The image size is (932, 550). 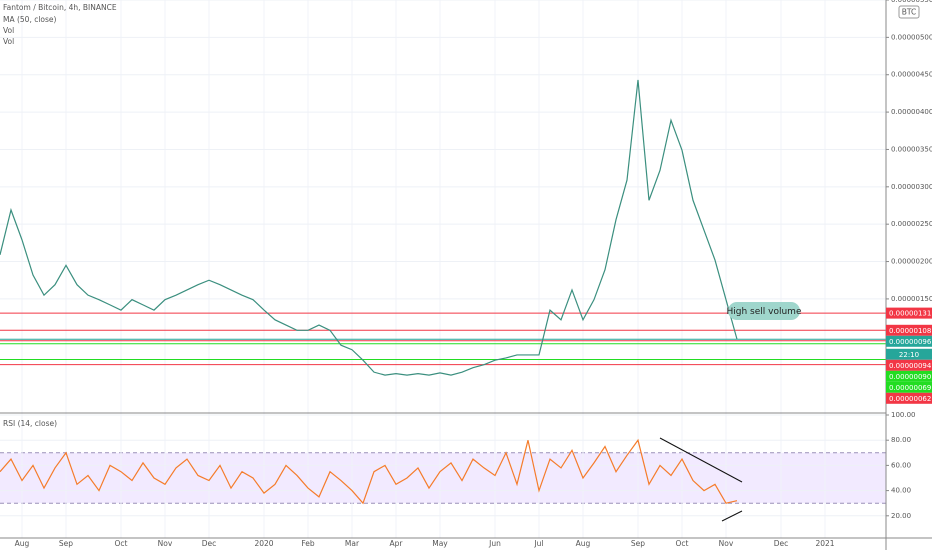 I want to click on y-tick-label: 0.00000350, so click(x=911, y=149).